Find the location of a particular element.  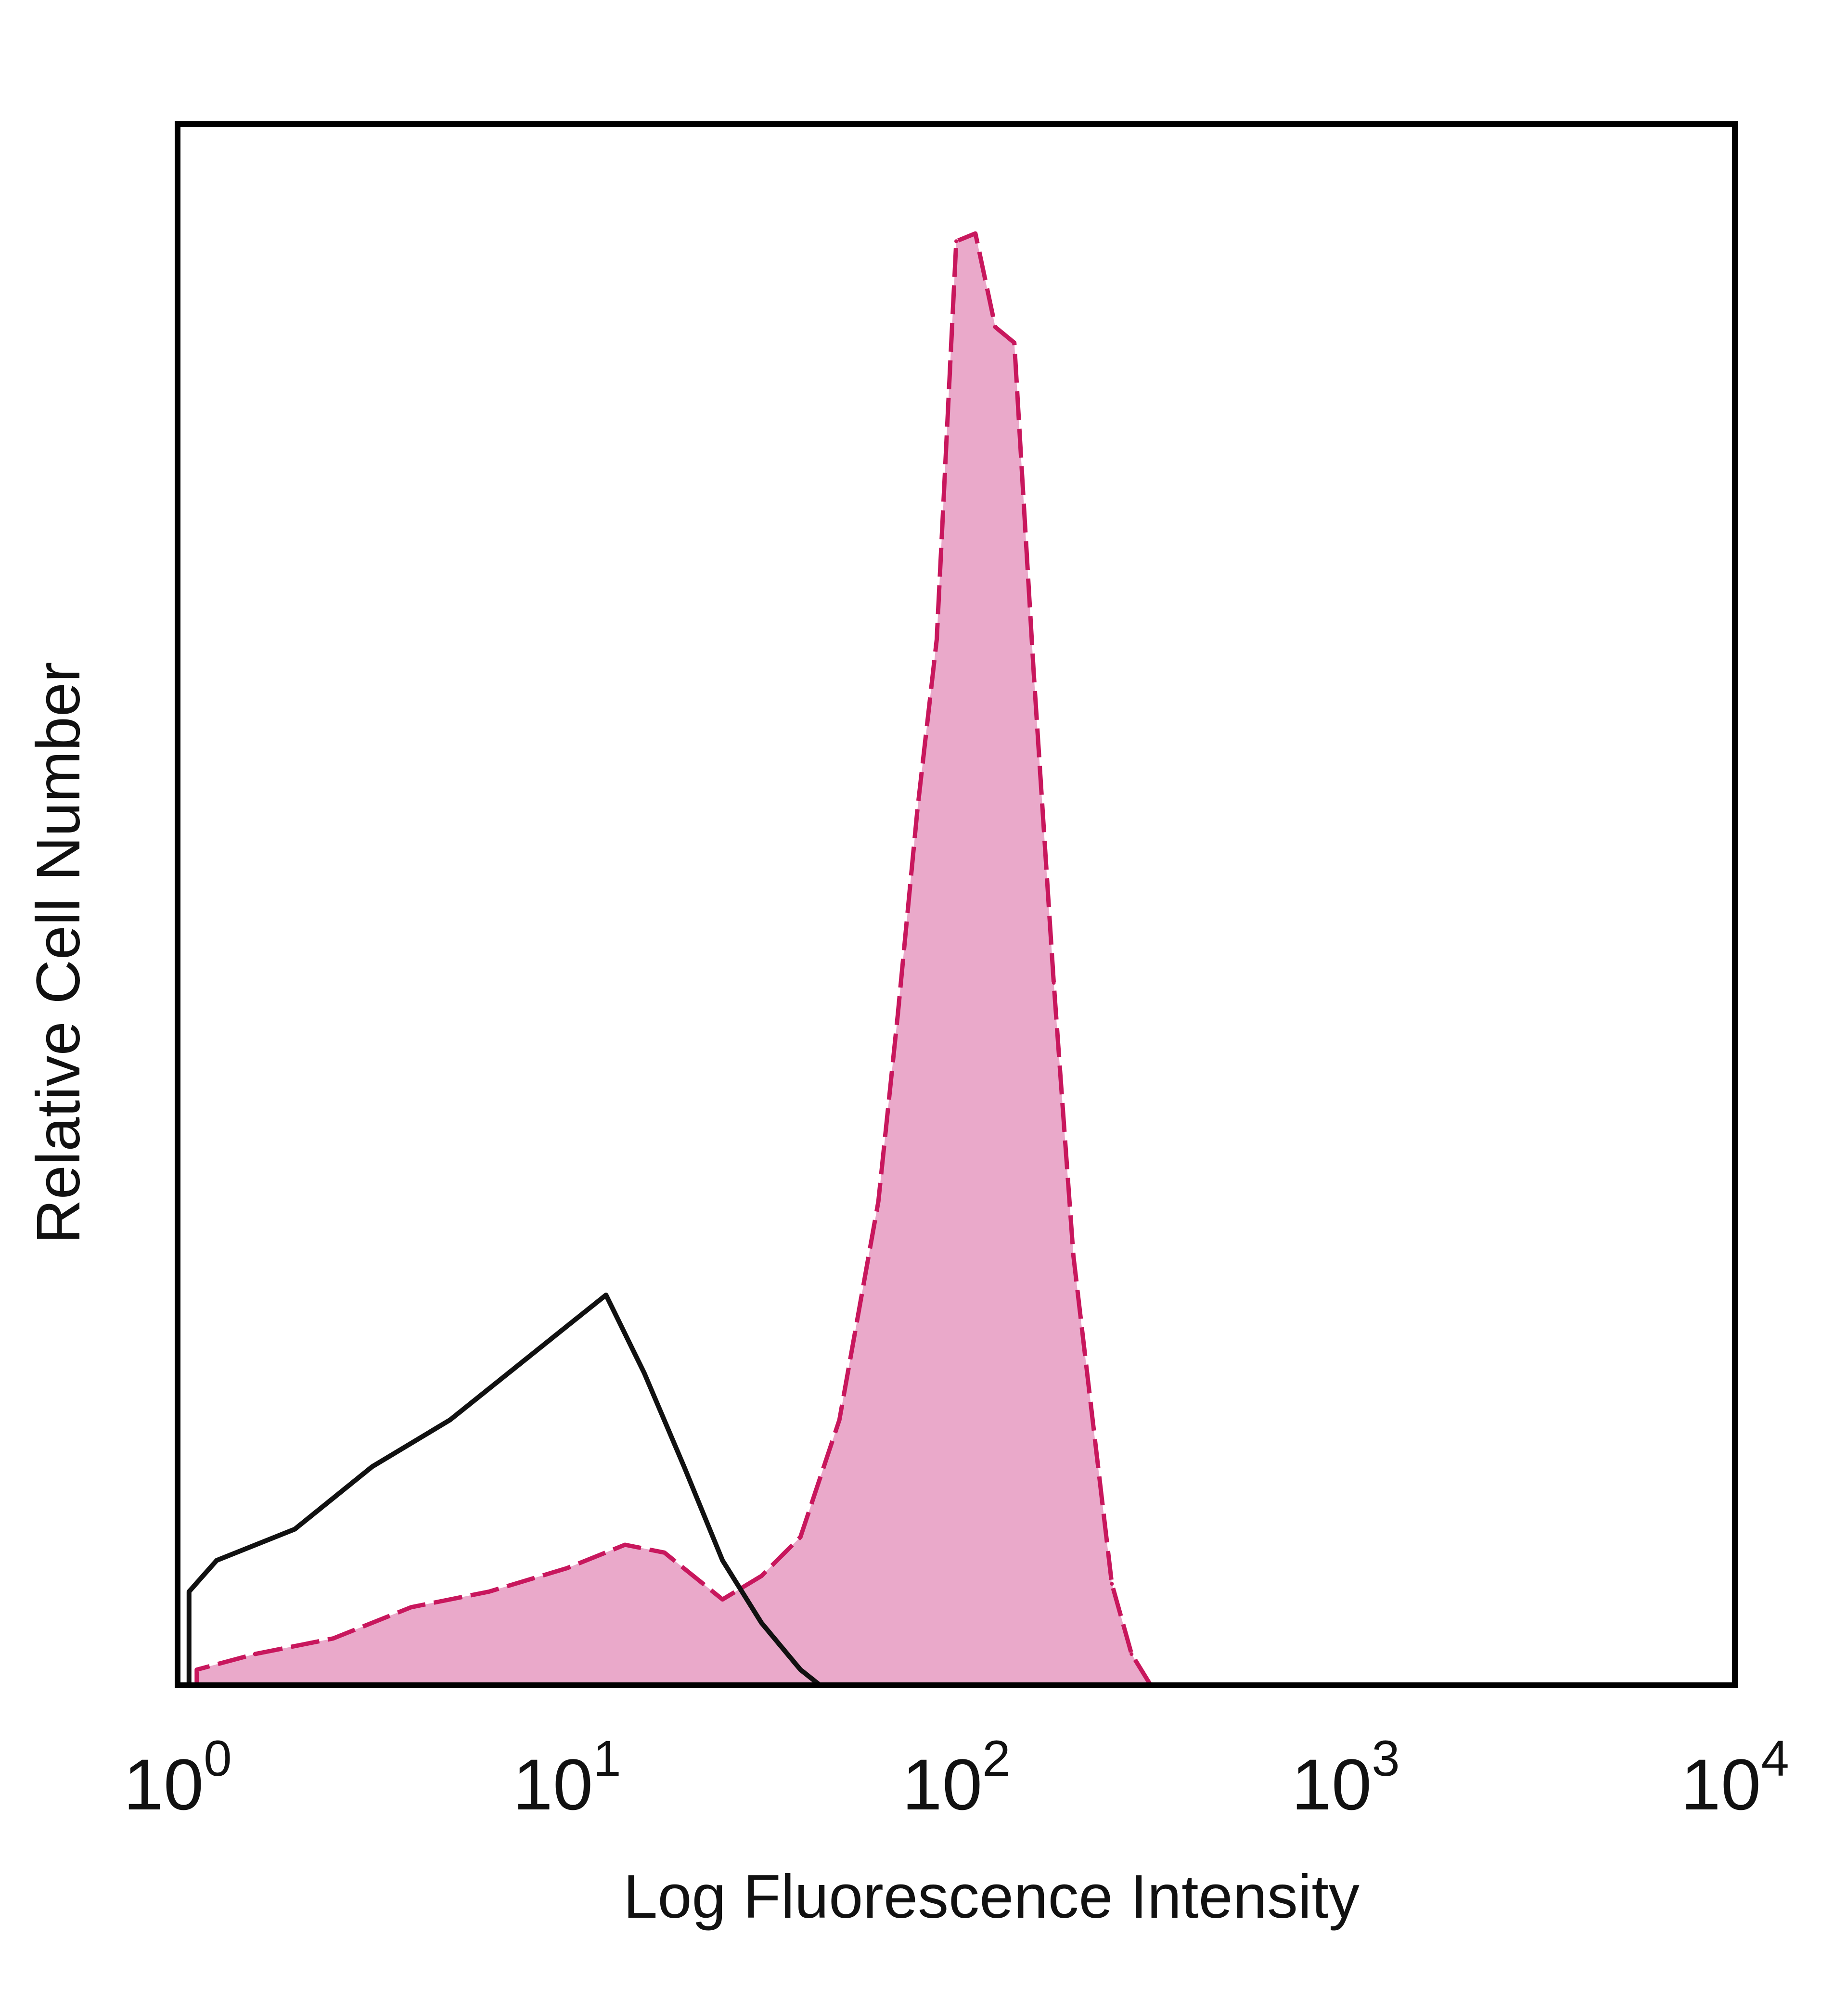

x-tick-label: 10³ is located at coordinates (1345, 1778).